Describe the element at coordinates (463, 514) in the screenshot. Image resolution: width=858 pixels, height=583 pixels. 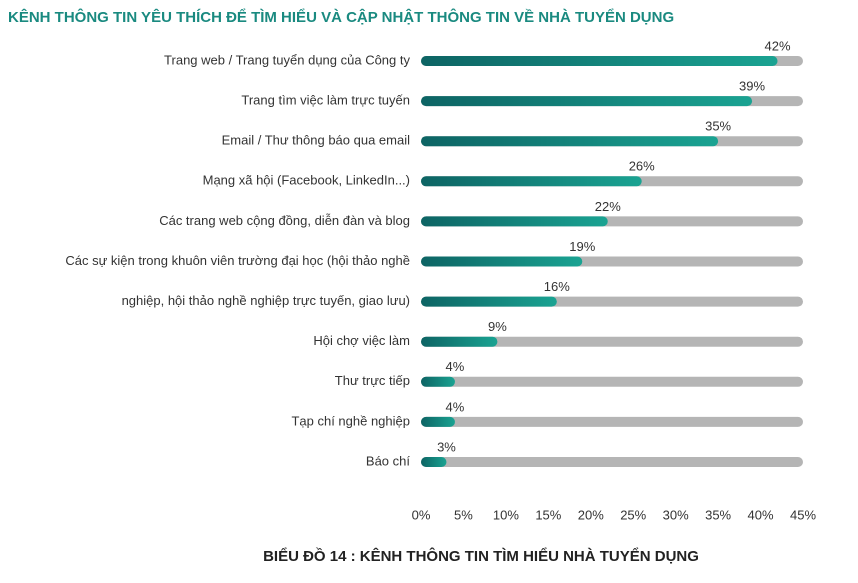
I see `x-tick-label: 5%` at that location.